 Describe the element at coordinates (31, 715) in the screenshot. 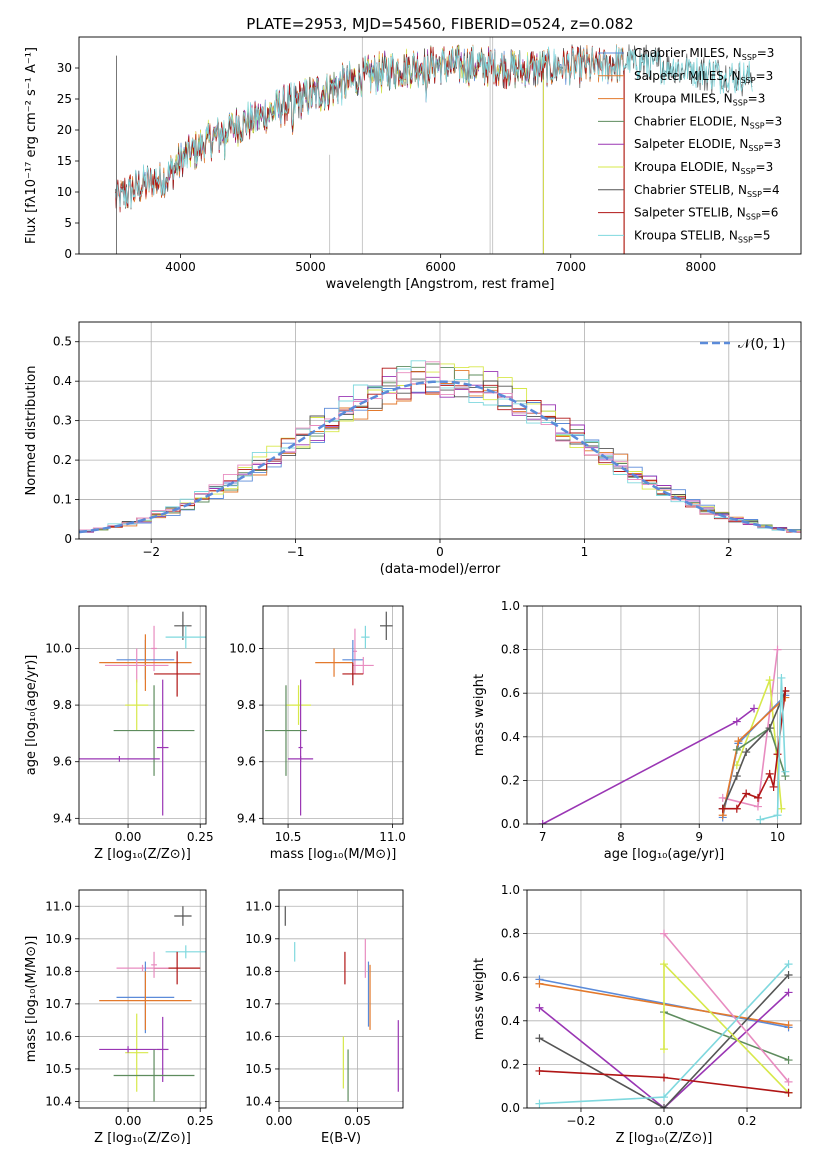

I see `y-axis-label: age [log₁₀(age/yr)]` at that location.